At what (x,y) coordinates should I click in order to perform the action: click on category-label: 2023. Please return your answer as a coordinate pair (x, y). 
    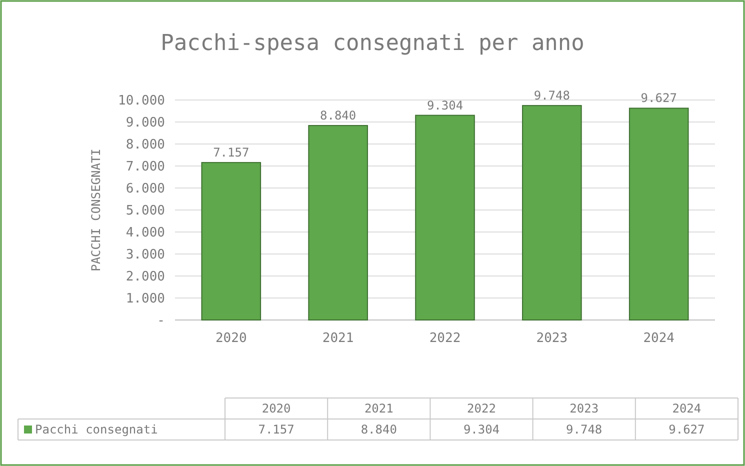
    Looking at the image, I should click on (584, 409).